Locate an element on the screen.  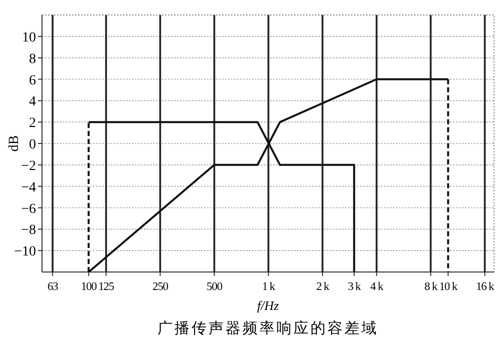
x-tick-label: 1 k is located at coordinates (269, 287).